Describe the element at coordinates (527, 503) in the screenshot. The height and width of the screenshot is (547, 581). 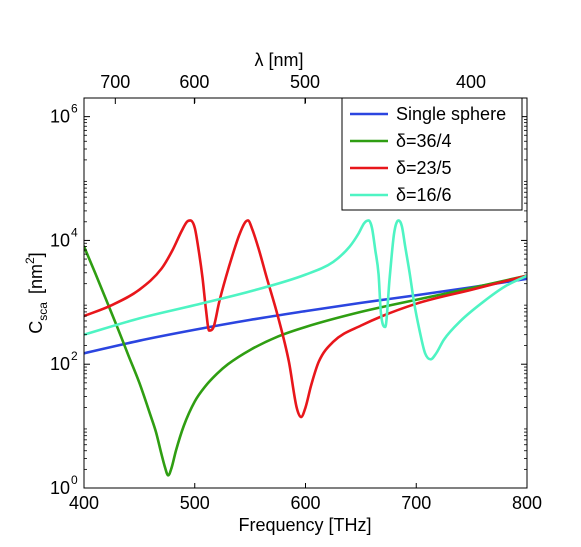
I see `x-tick-label: 800` at that location.